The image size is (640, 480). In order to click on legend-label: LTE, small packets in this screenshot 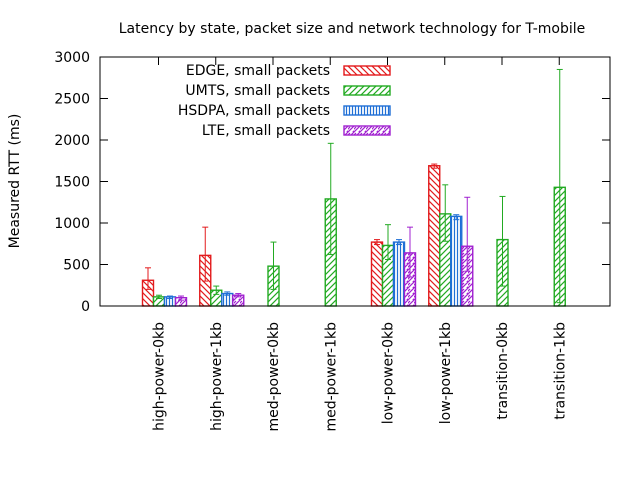, I will do `click(266, 131)`.